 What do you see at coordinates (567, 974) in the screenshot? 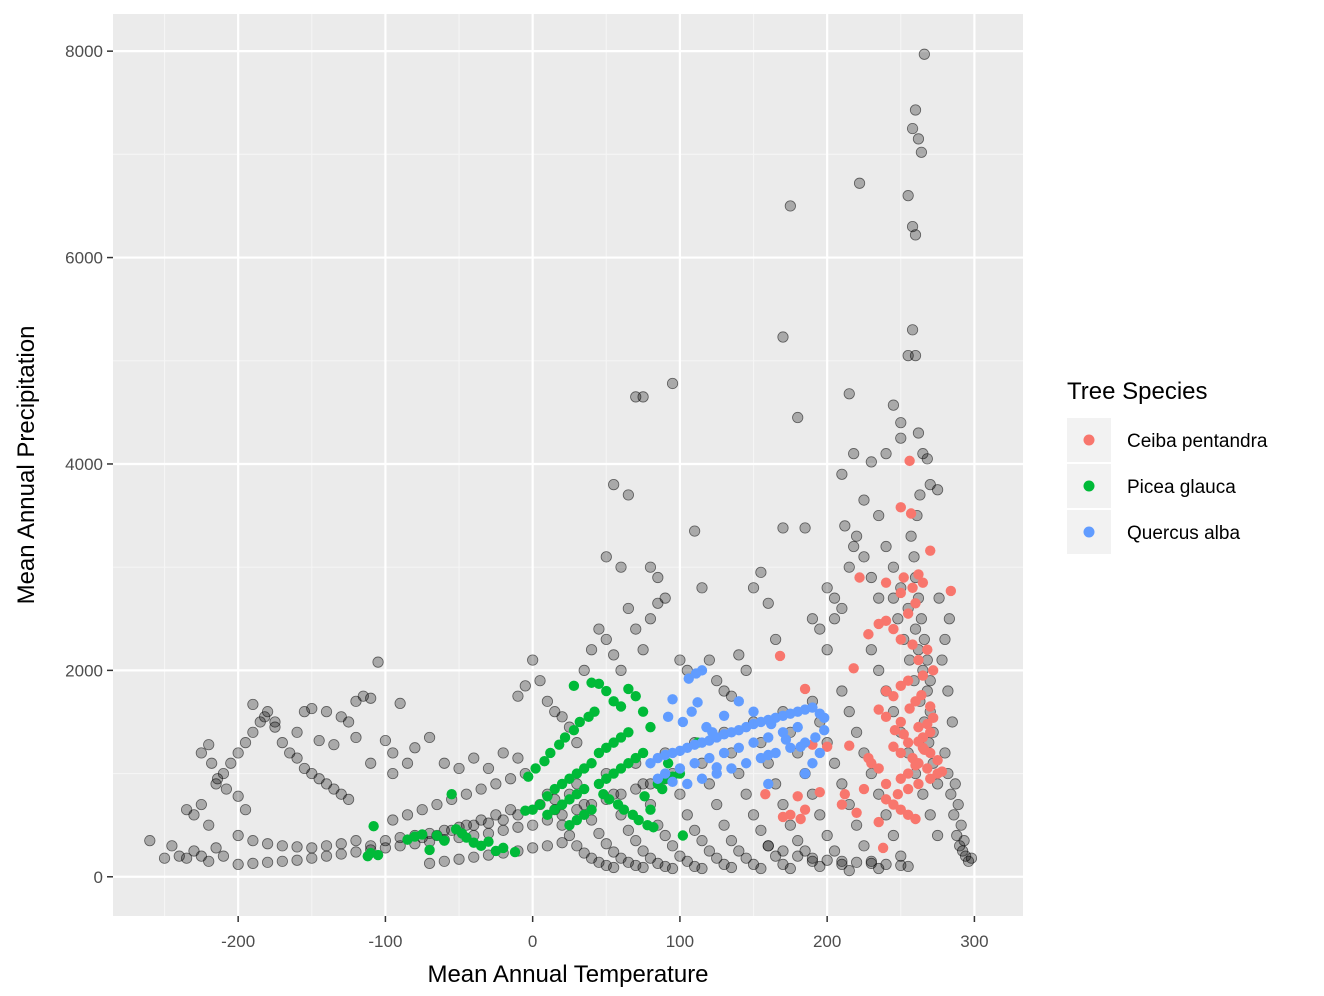
I see `x-axis-title: Mean Annual Temperature` at bounding box center [567, 974].